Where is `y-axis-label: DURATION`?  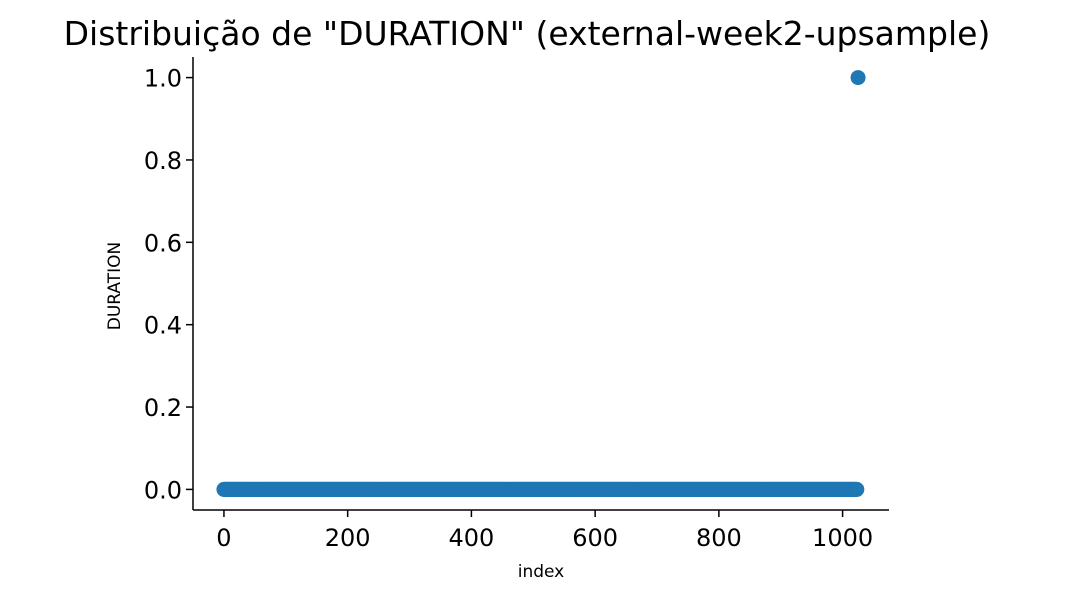 y-axis-label: DURATION is located at coordinates (115, 286).